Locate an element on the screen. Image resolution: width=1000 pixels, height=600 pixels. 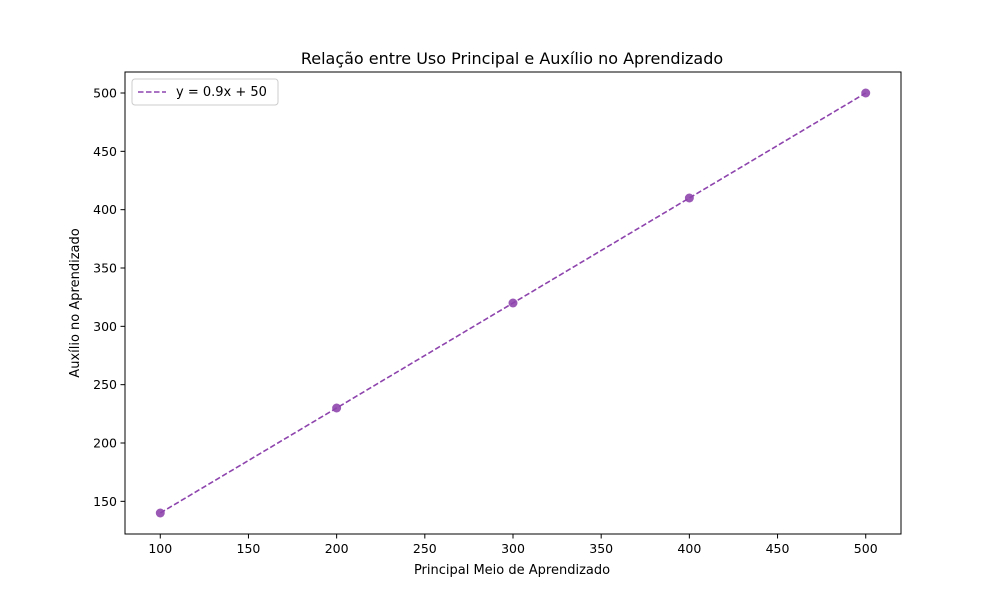
x-tick-label: 500 is located at coordinates (866, 548).